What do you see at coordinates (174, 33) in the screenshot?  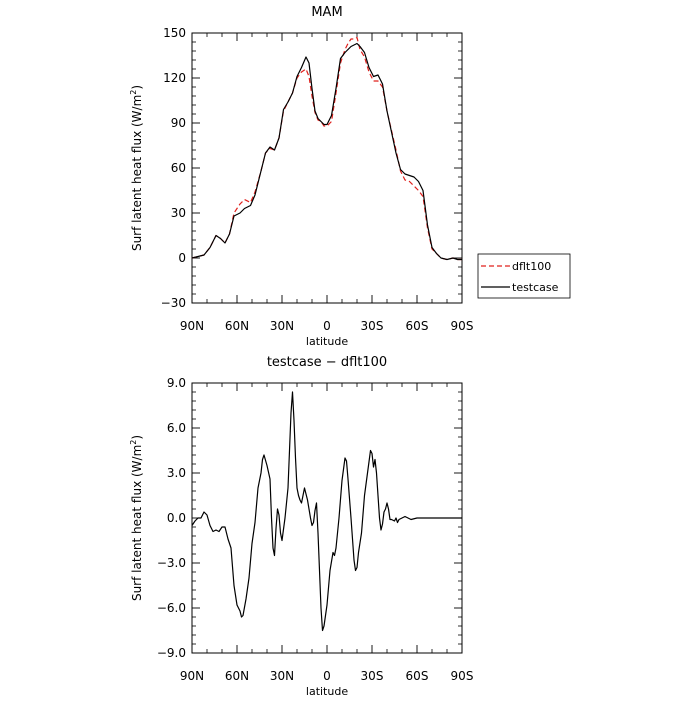 I see `panel-1-y-tick-label: 150` at bounding box center [174, 33].